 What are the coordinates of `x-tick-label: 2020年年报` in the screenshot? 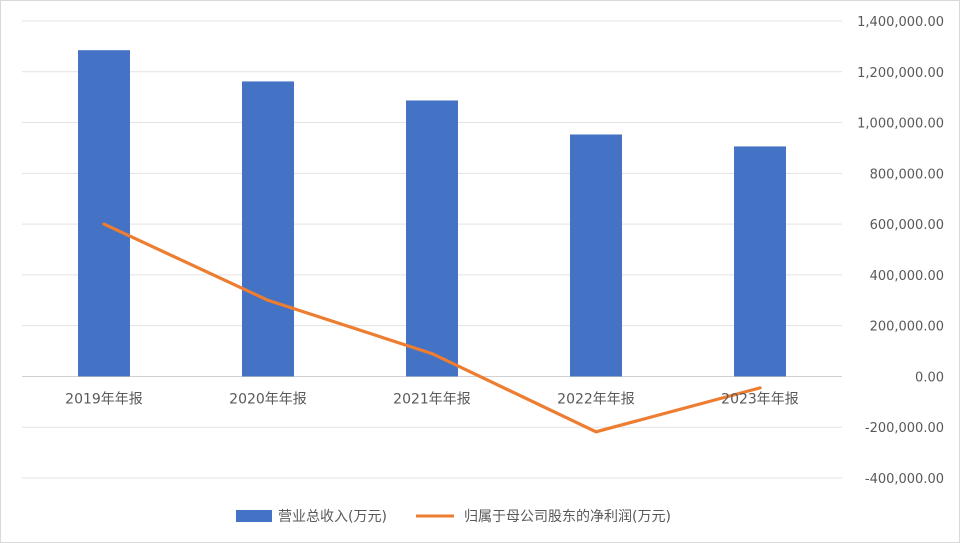 It's located at (268, 399).